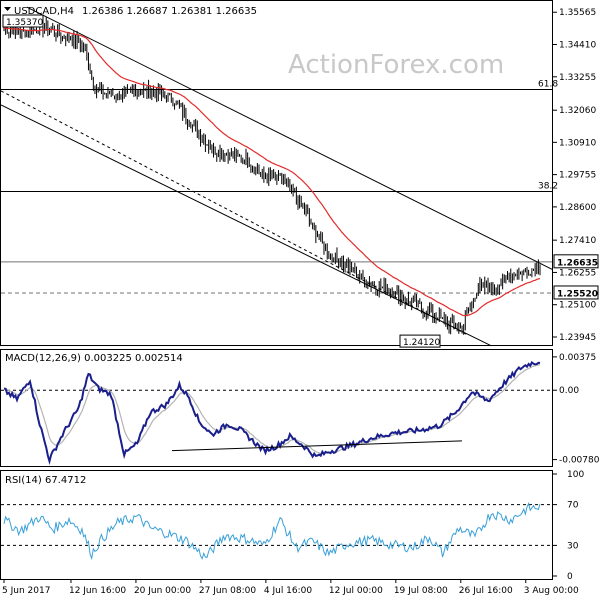  What do you see at coordinates (577, 358) in the screenshot?
I see `macd-tick-label: 0.00375` at bounding box center [577, 358].